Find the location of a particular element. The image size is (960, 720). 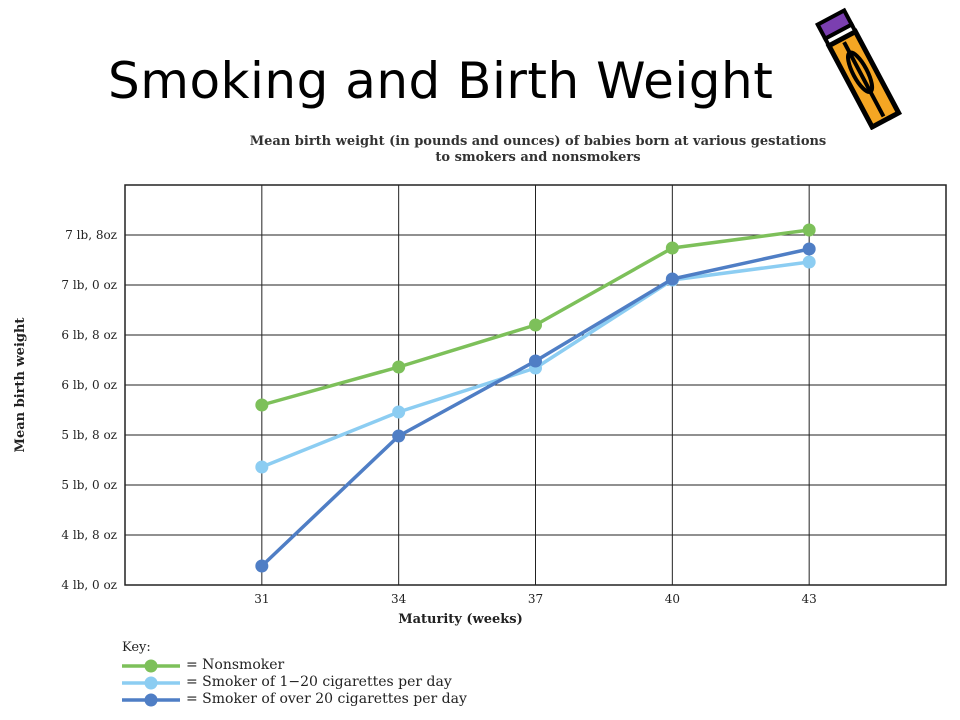

legend-label: = Smoker of over 20 cigarettes per day is located at coordinates (326, 699).